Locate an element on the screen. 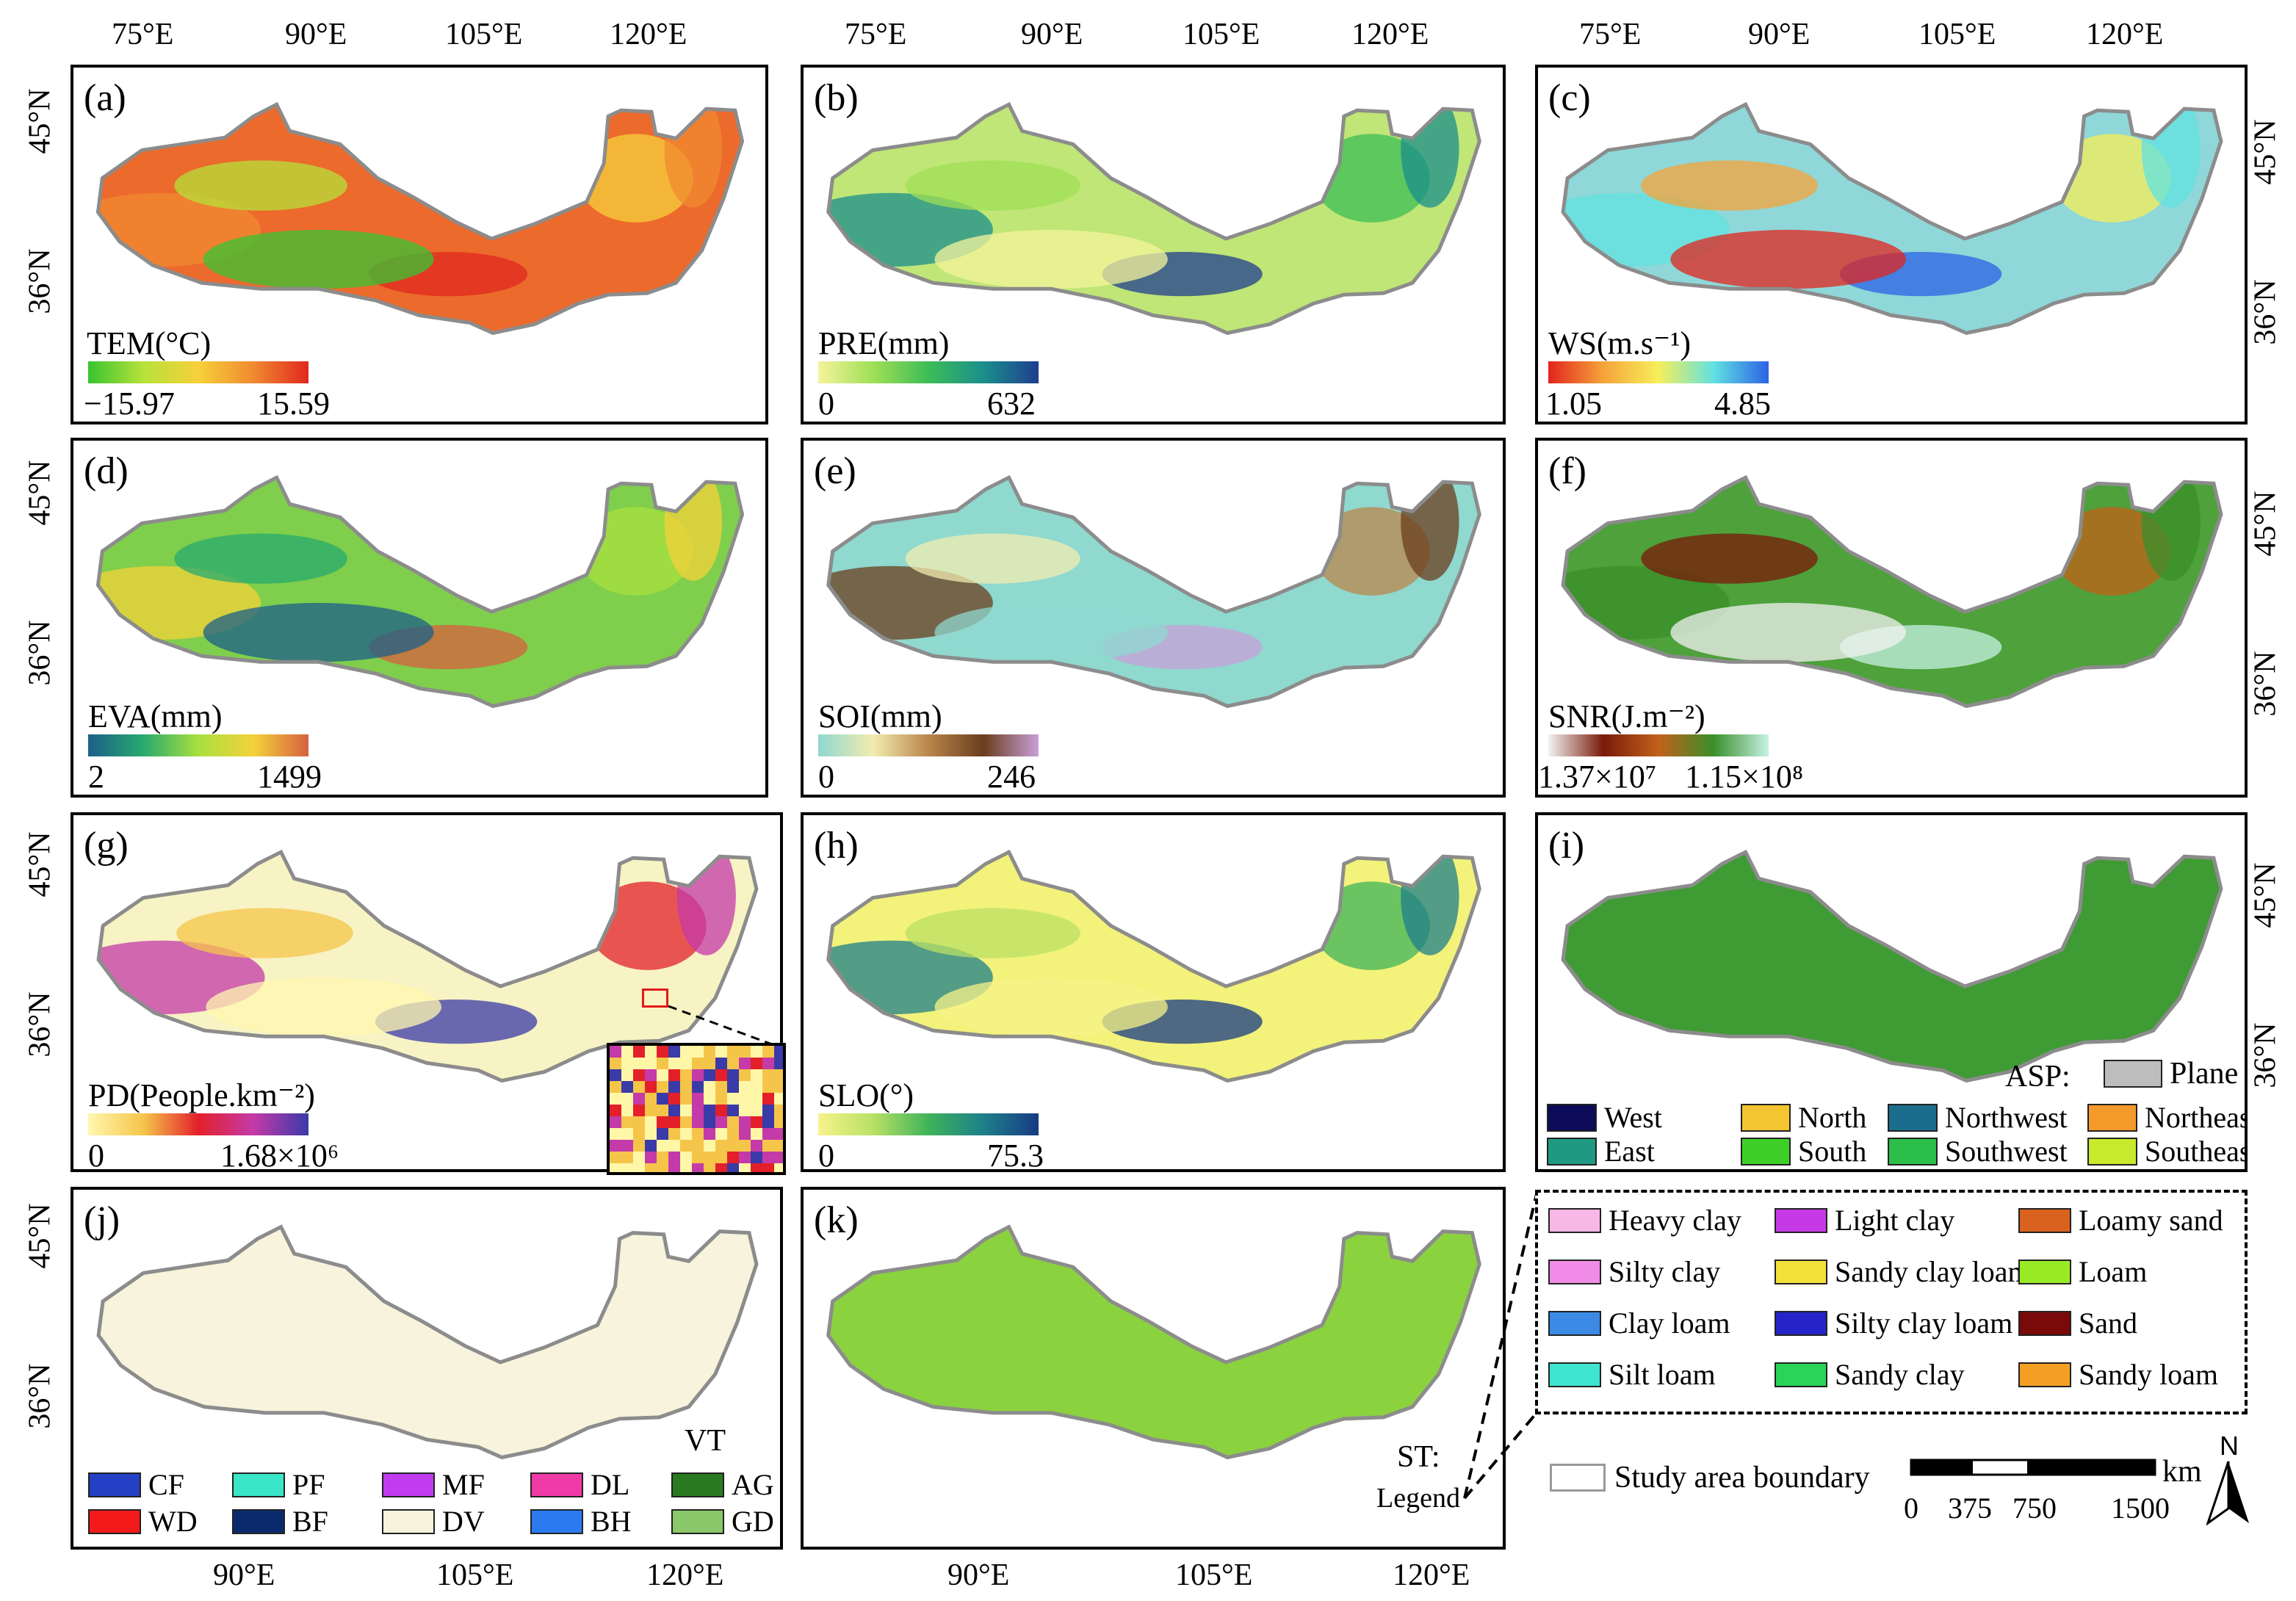 Image resolution: width=2296 pixels, height=1601 pixels. legend-label: South is located at coordinates (1832, 1151).